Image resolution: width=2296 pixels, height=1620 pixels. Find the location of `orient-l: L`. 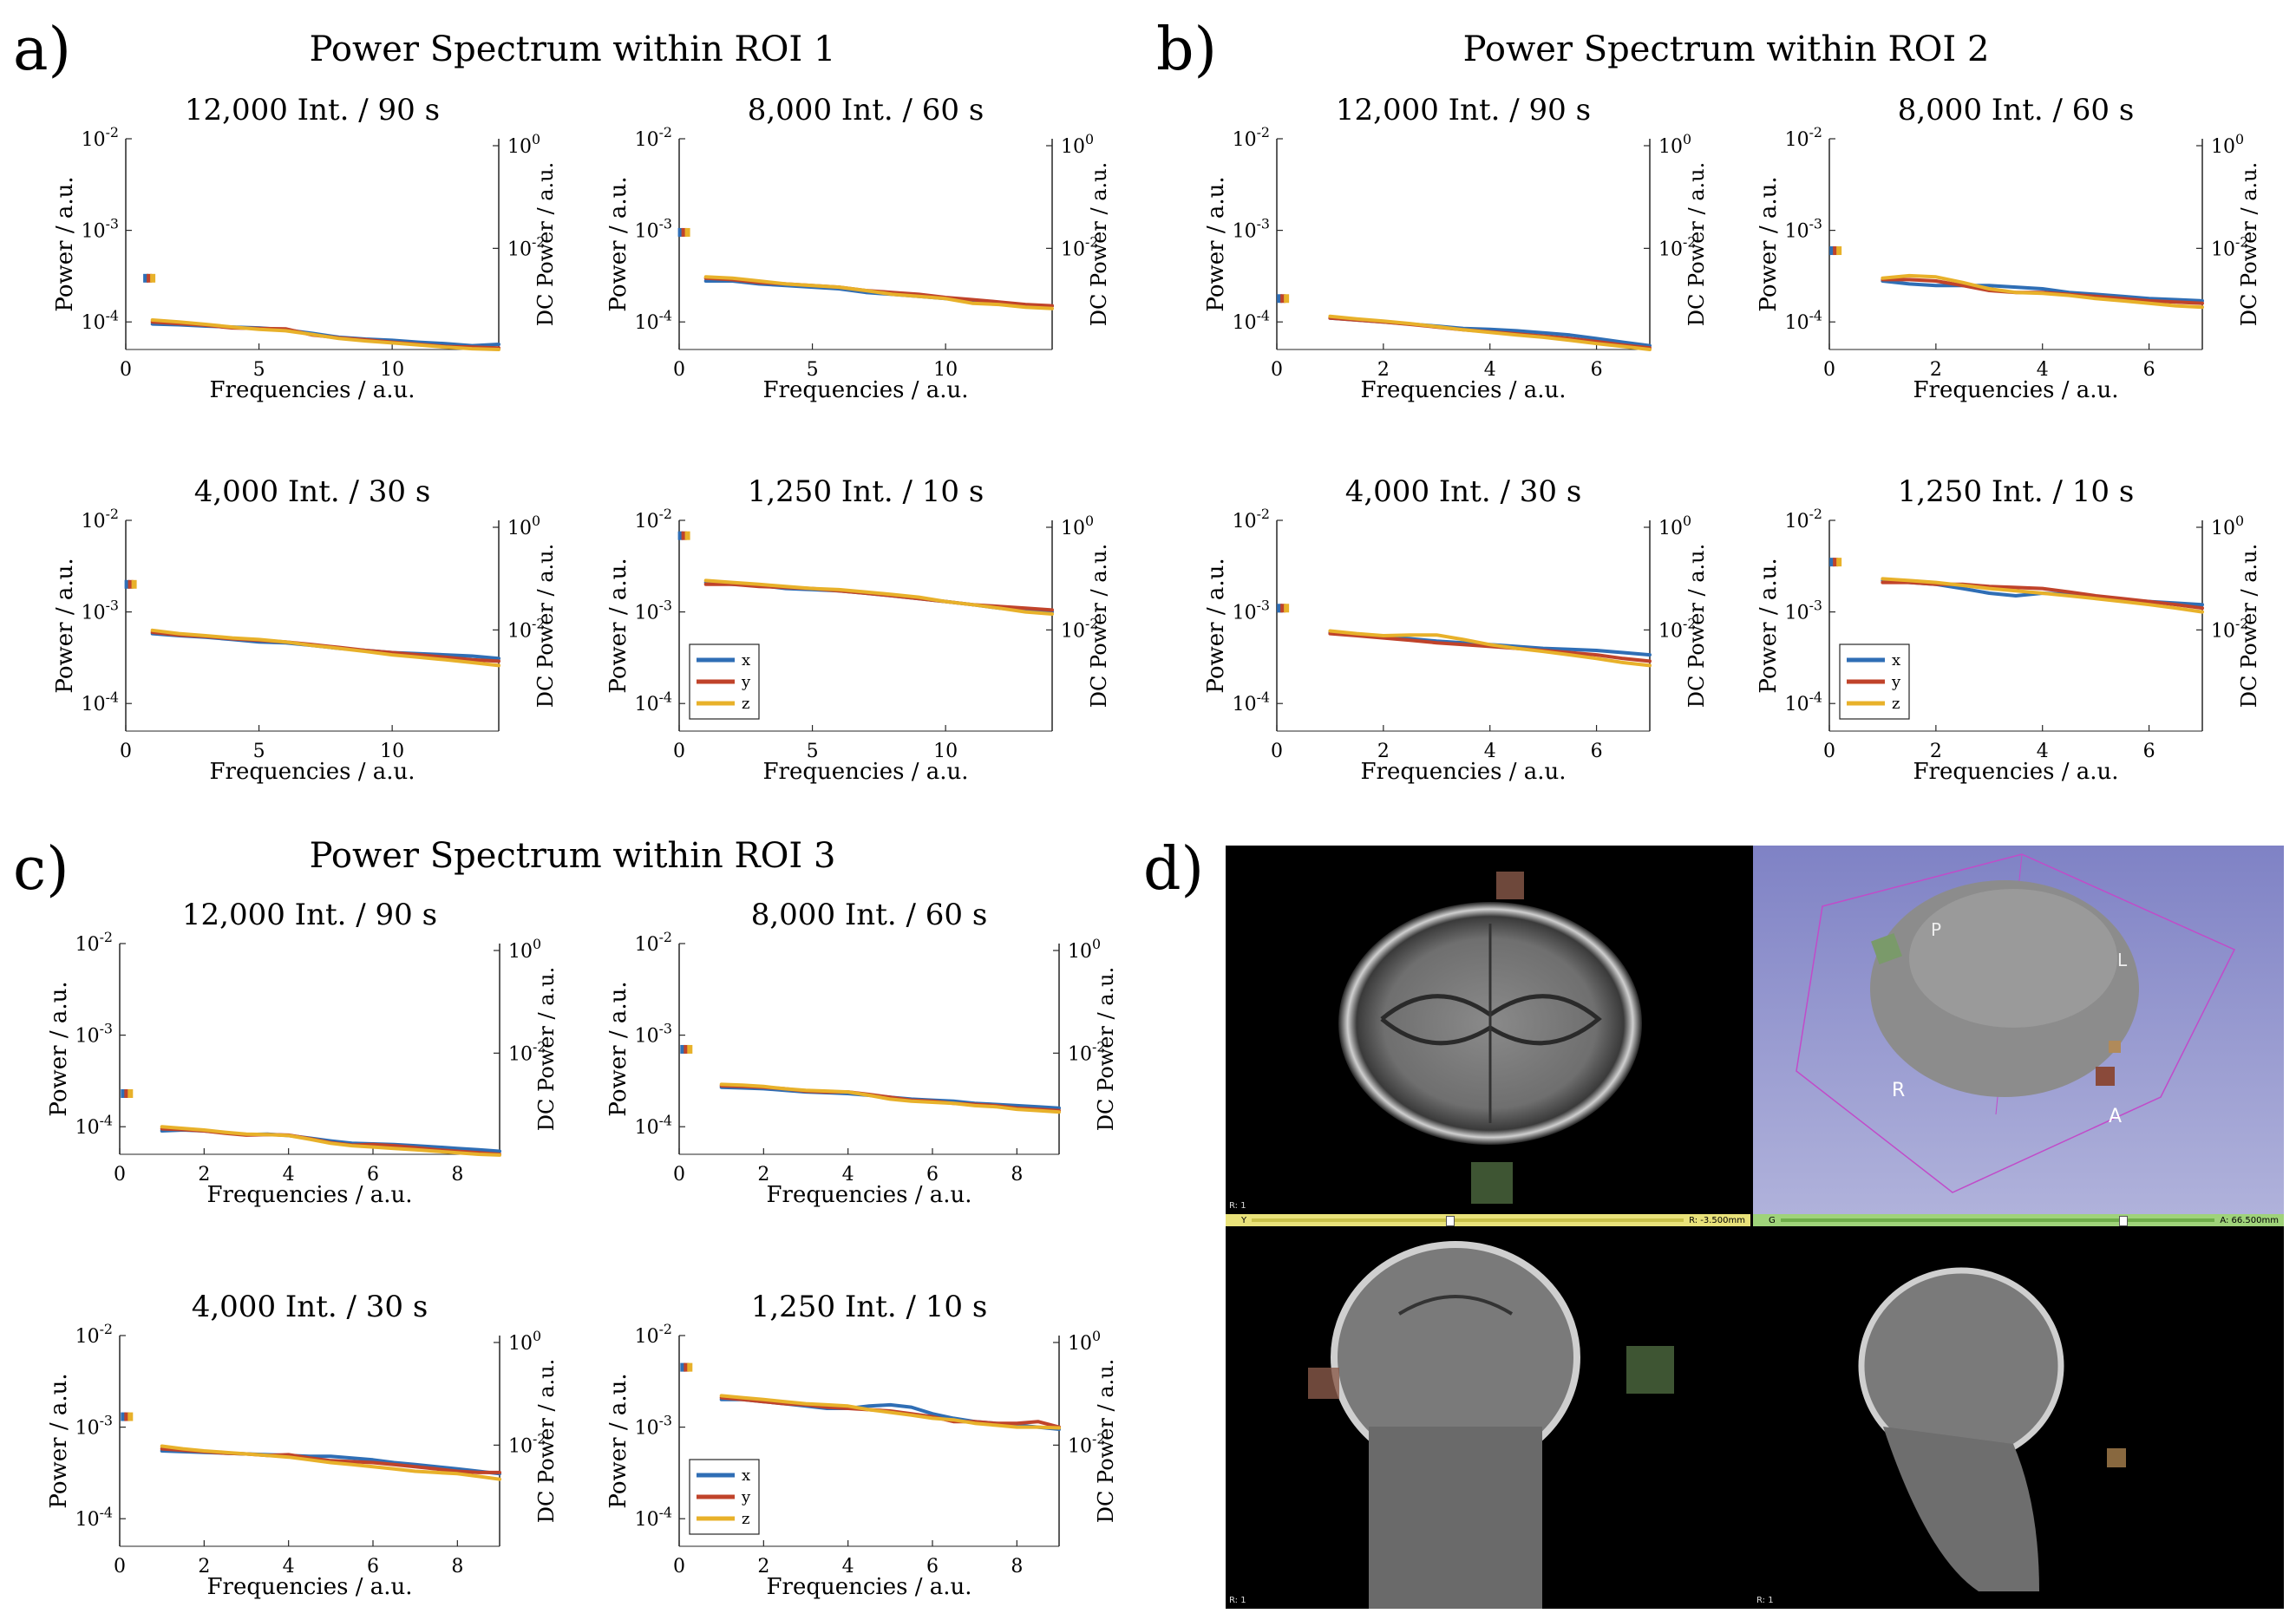

orient-l: L is located at coordinates (2122, 960).